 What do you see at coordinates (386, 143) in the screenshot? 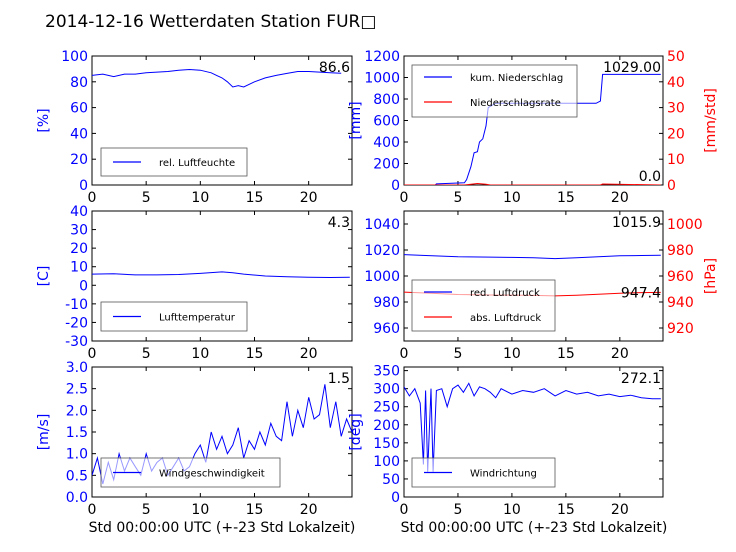
I see `y-tick-label: 400` at bounding box center [386, 143].